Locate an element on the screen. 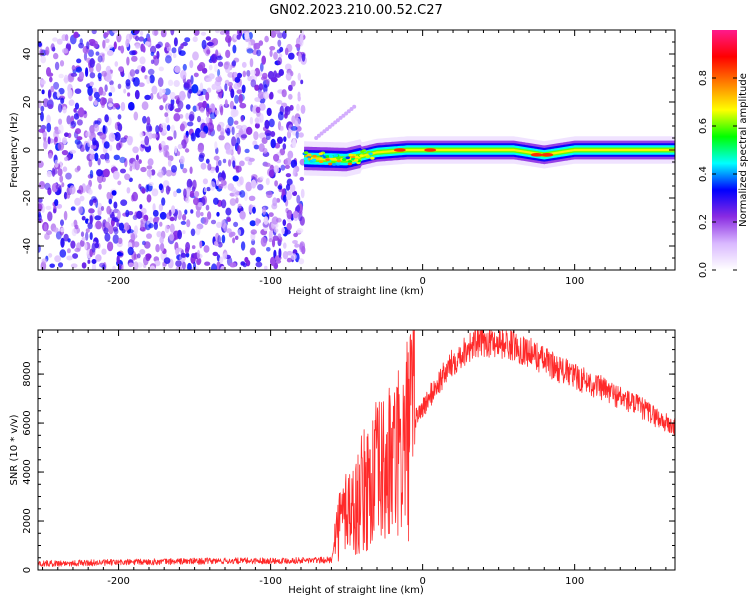  snr-ytick-label: 2000 is located at coordinates (27, 520).